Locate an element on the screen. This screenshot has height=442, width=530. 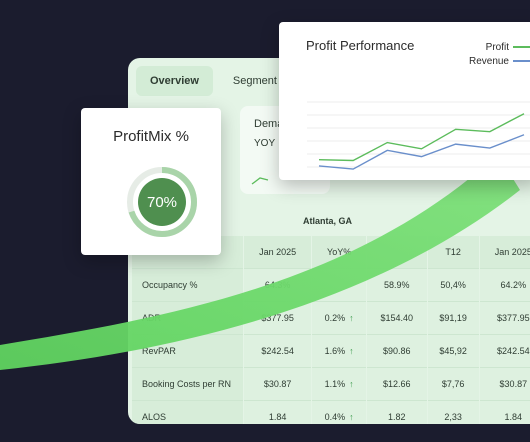
chart-title: Profit Performance is located at coordinates (360, 45).